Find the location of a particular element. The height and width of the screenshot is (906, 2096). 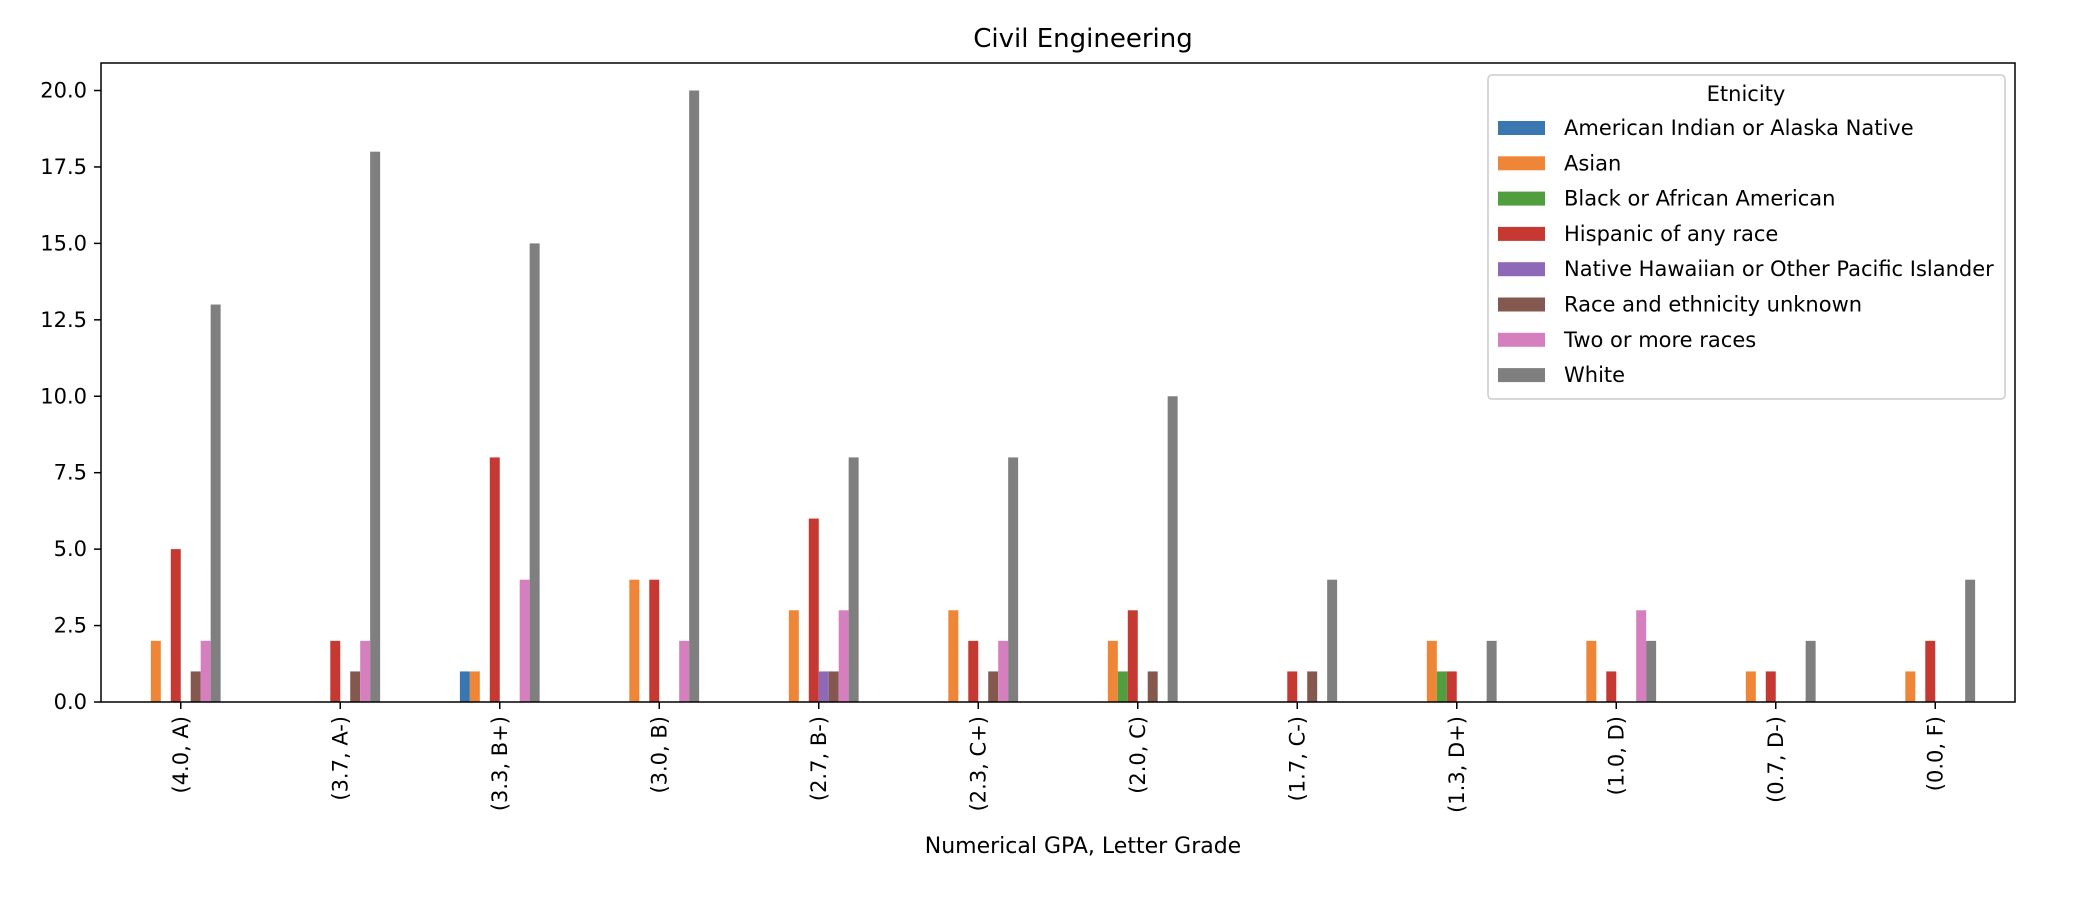

legend-label: Asian is located at coordinates (1592, 163).